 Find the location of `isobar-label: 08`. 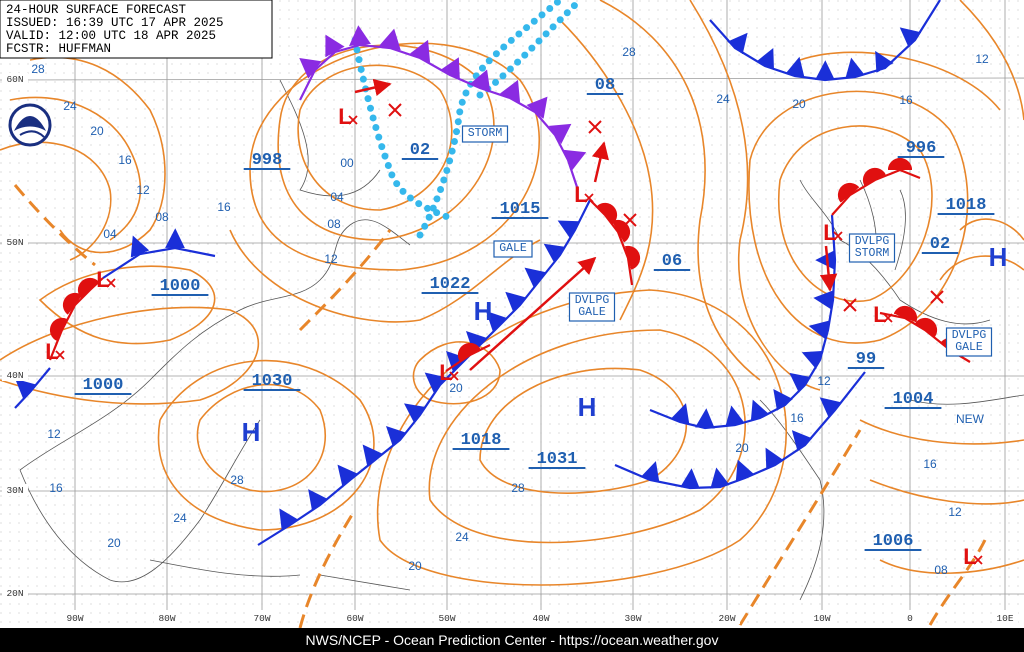

isobar-label: 08 is located at coordinates (941, 570).